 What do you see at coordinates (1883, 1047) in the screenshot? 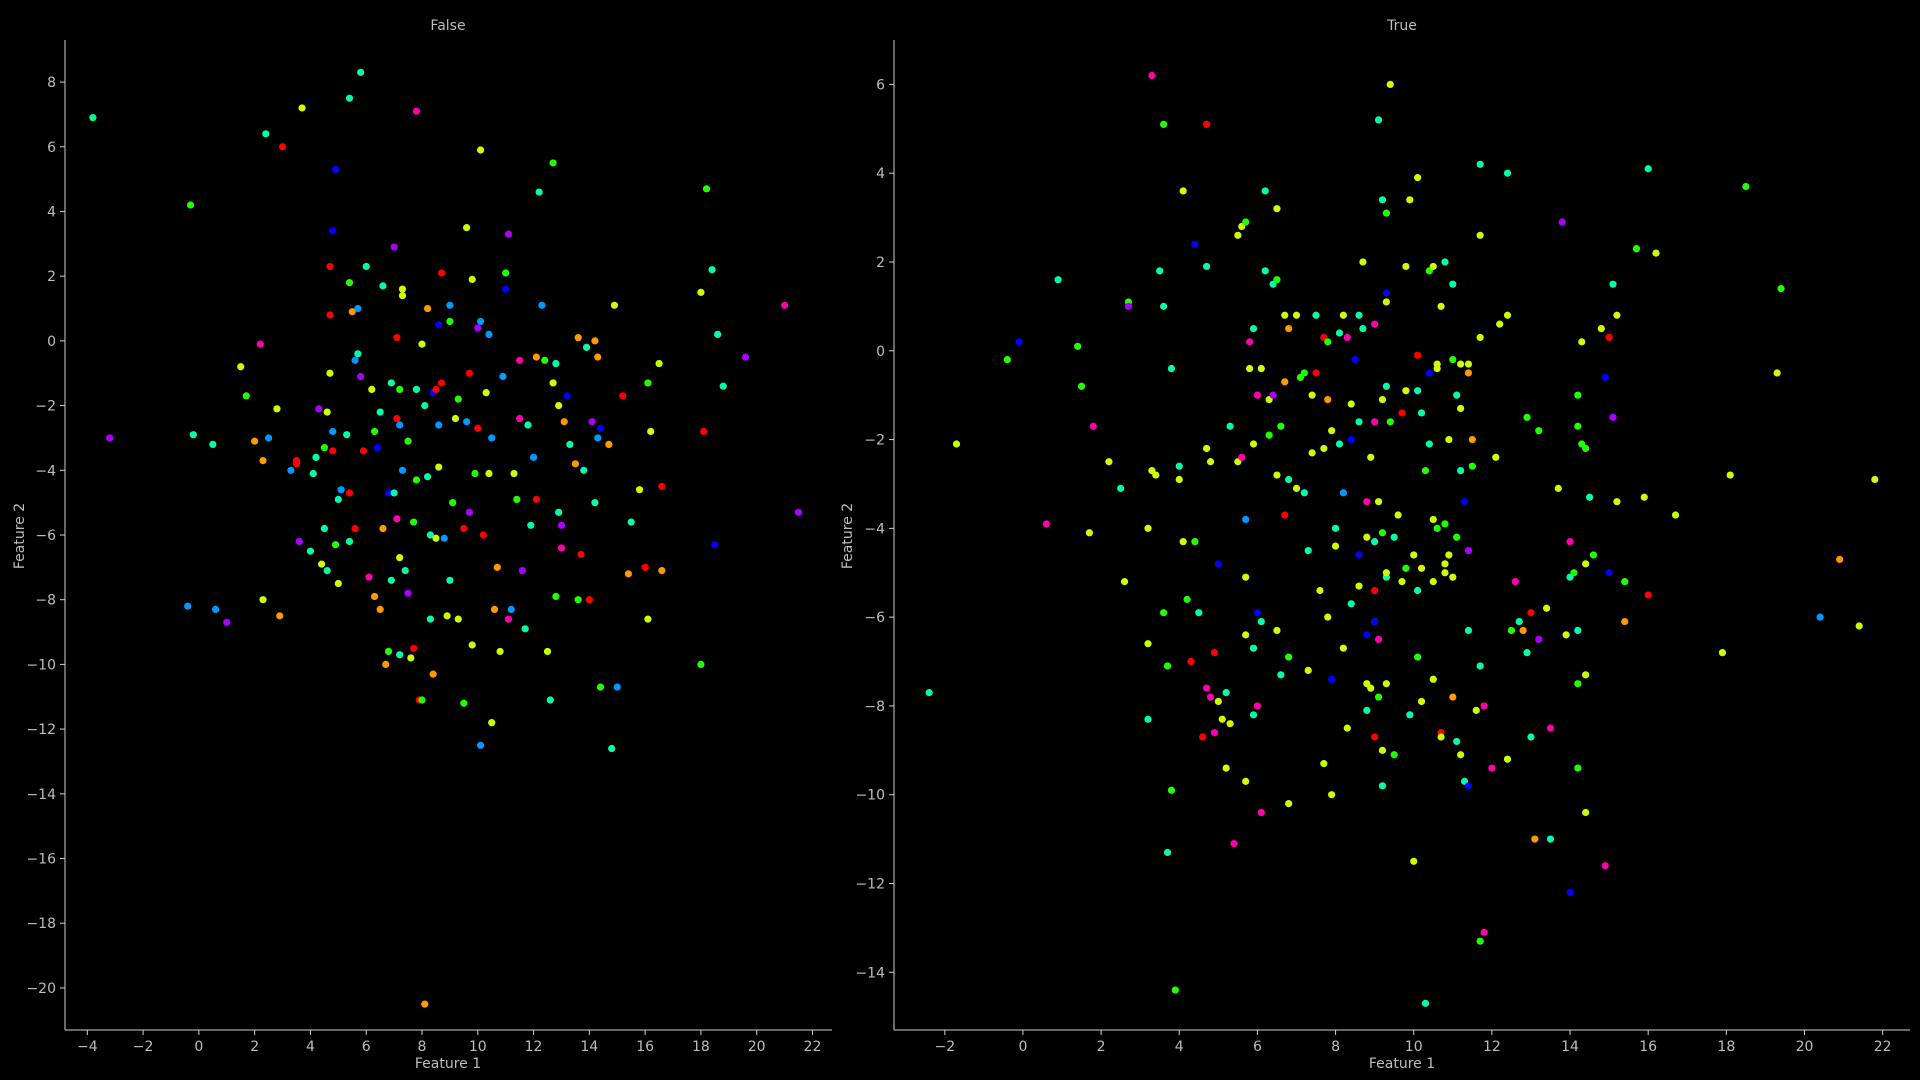
I see `x-tick-label: 22` at bounding box center [1883, 1047].